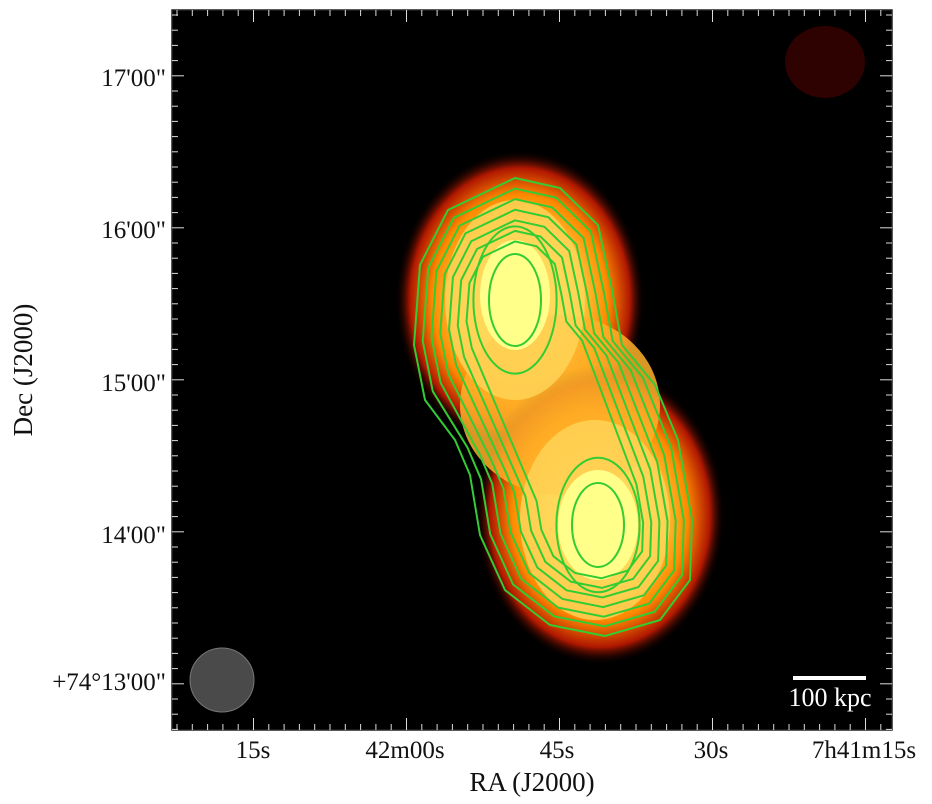 Image resolution: width=932 pixels, height=804 pixels. I want to click on y-tick-label: 15'00", so click(133, 383).